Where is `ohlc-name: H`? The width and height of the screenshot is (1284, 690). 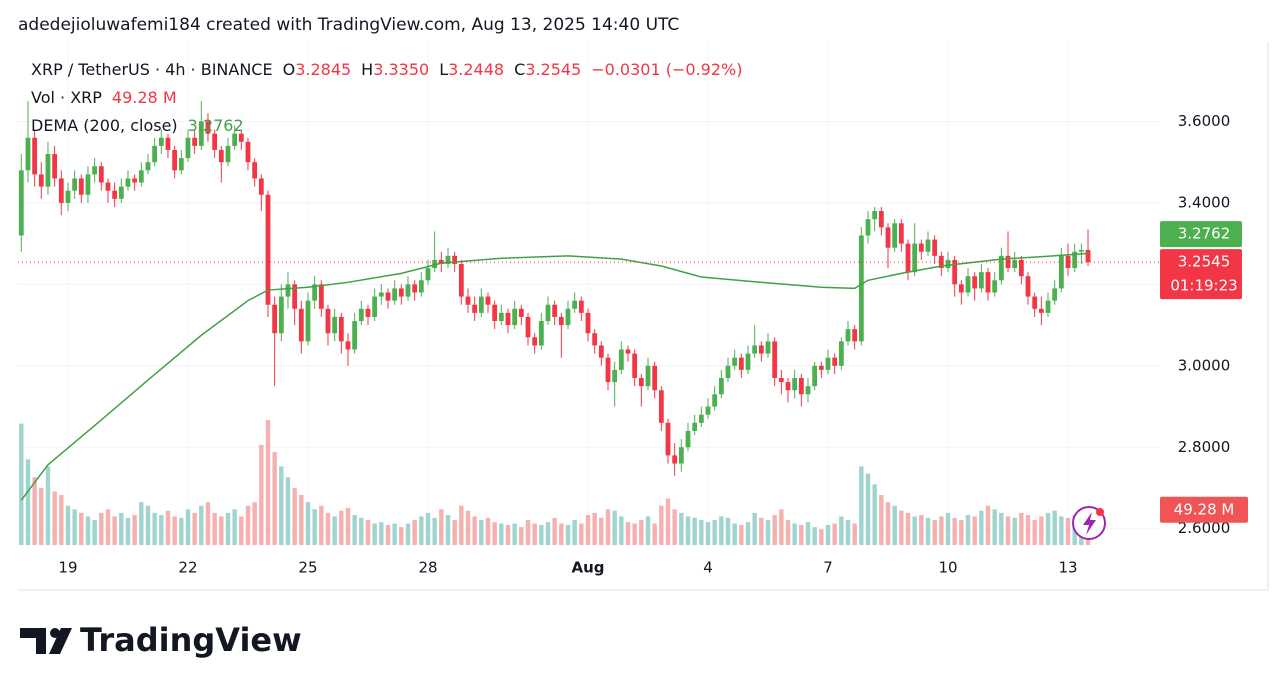 ohlc-name: H is located at coordinates (367, 69).